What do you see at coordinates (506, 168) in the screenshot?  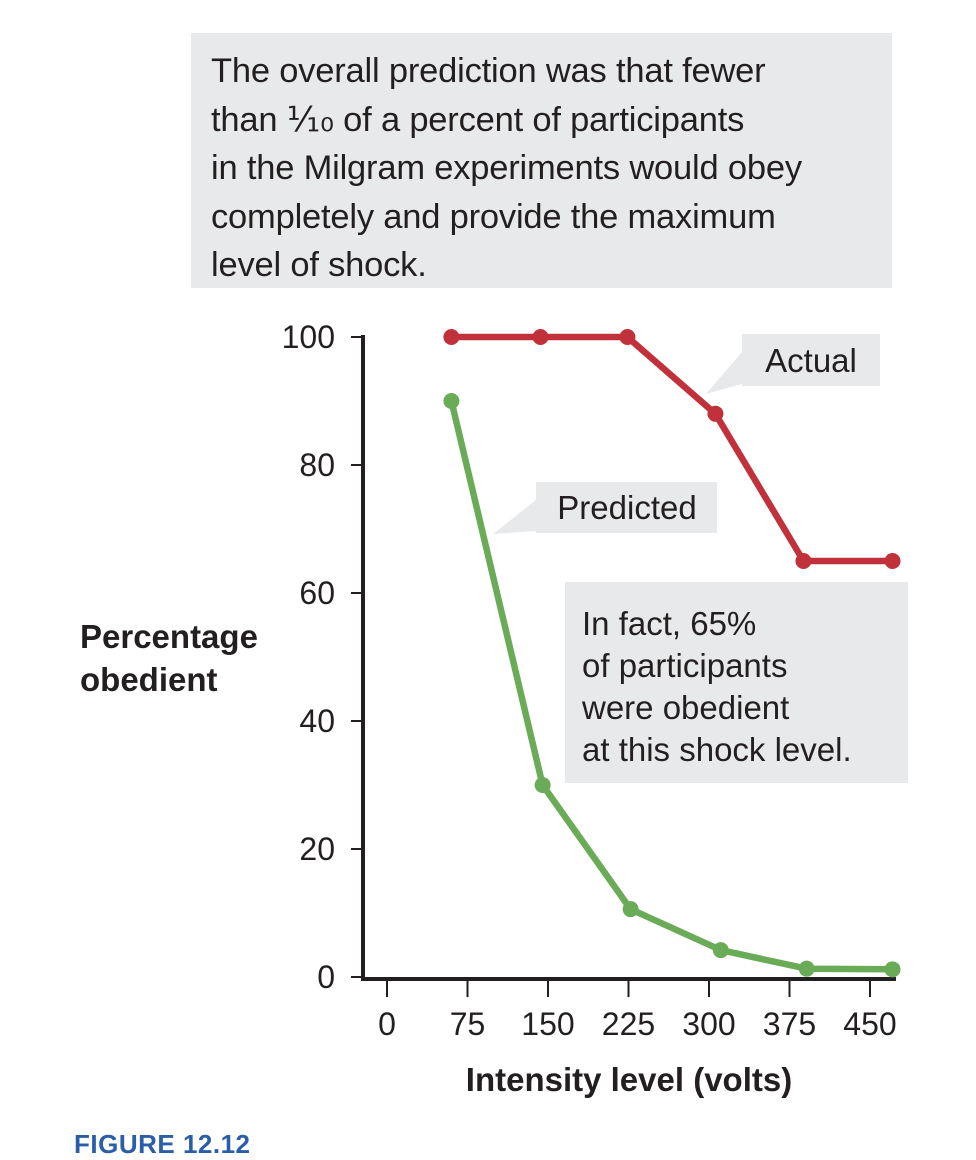 I see `caption-line: in the Milgram experiments would obey` at bounding box center [506, 168].